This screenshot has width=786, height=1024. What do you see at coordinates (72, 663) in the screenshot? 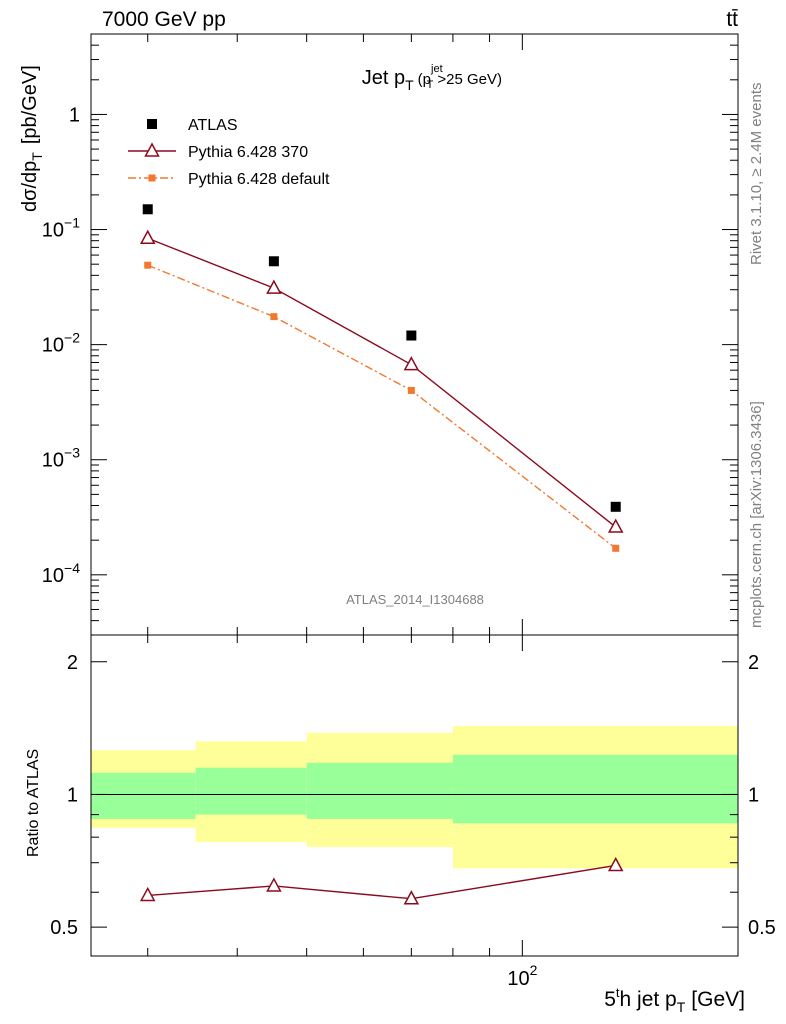
I see `ratio-y-tick-label-left: 2` at bounding box center [72, 663].